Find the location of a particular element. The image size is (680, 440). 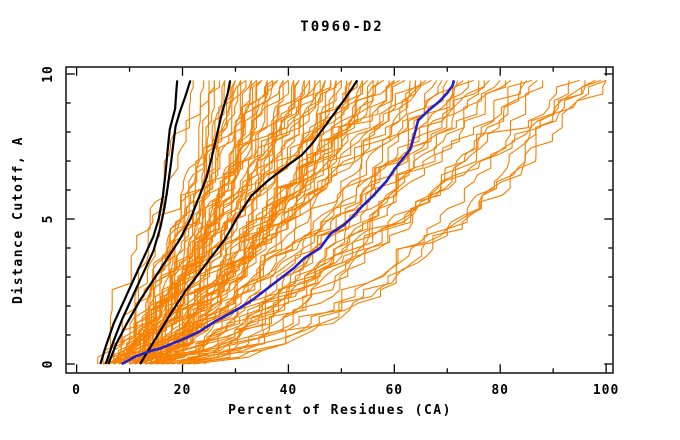

x-tick-label: 80 is located at coordinates (500, 390).